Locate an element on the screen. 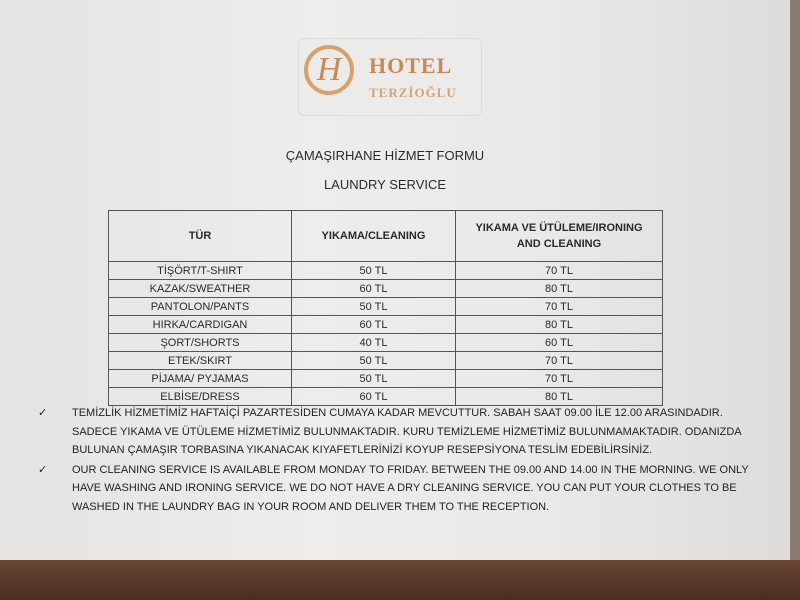 Image resolution: width=800 pixels, height=600 pixels. table-row: KAZAK/SWEATHER 60 TL 80 TL is located at coordinates (385, 288).